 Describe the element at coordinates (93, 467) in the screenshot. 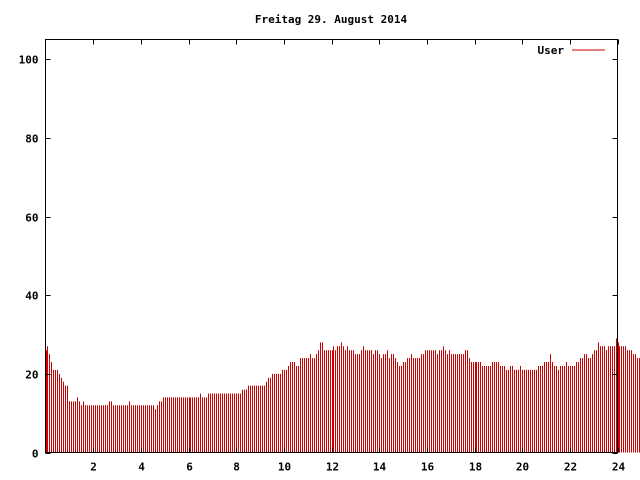

I see `x-tick-label: 2` at that location.